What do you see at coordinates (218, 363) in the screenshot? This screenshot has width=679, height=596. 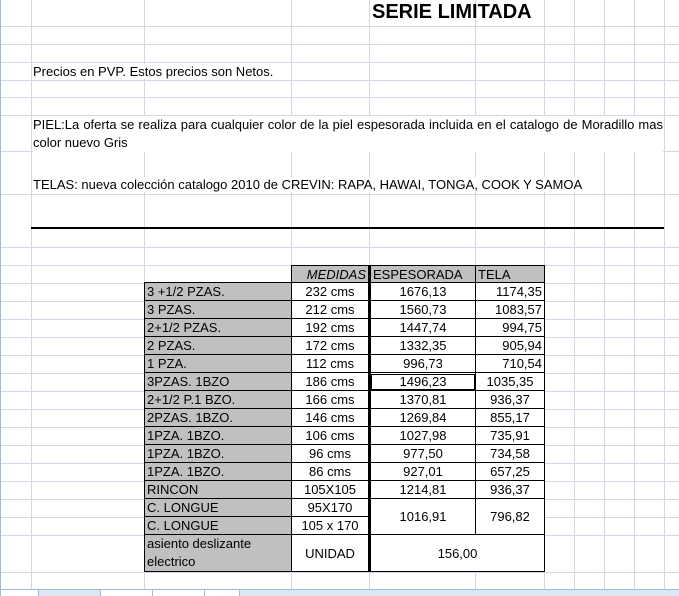 I see `cell-label: 1 PZA.` at bounding box center [218, 363].